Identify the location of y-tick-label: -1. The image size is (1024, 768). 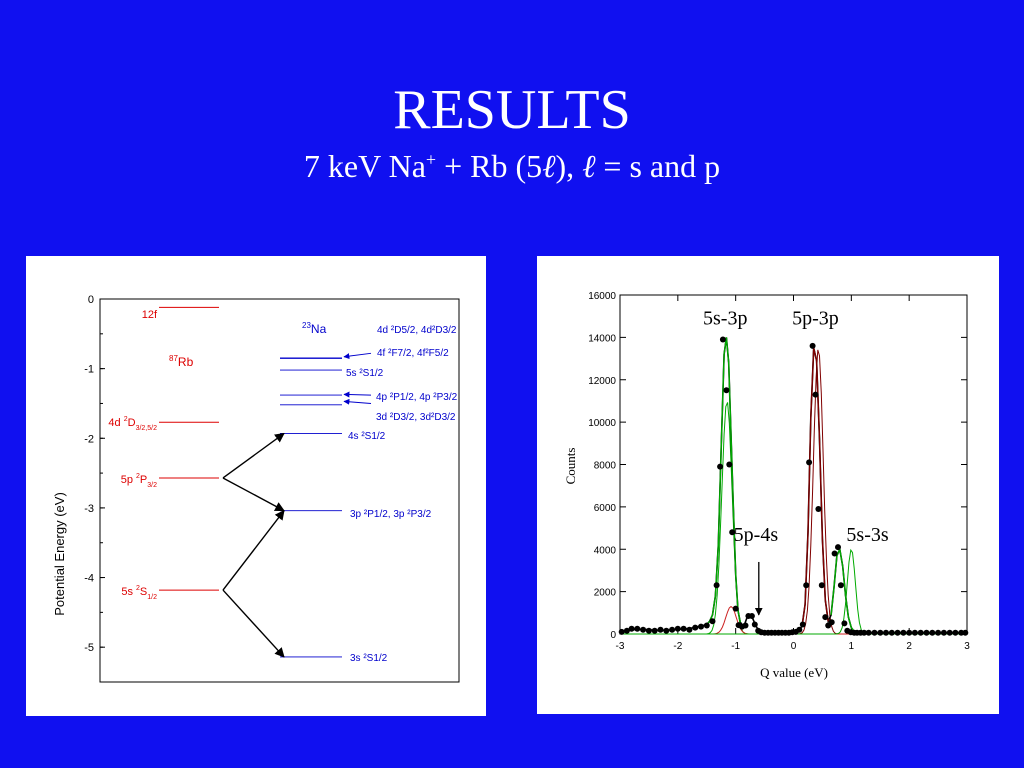
(89, 370).